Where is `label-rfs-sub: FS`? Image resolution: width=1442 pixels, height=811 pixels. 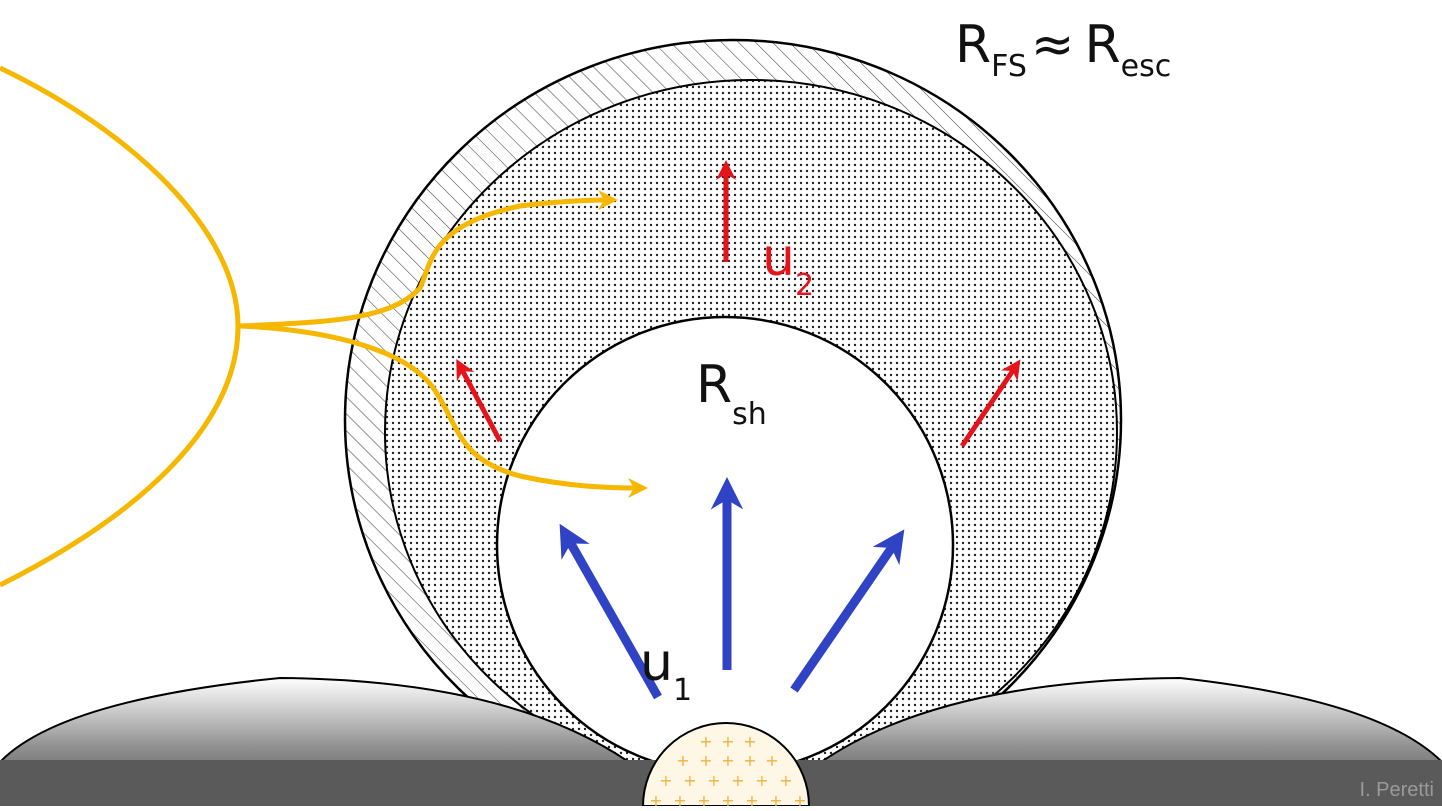
label-rfs-sub: FS is located at coordinates (1009, 66).